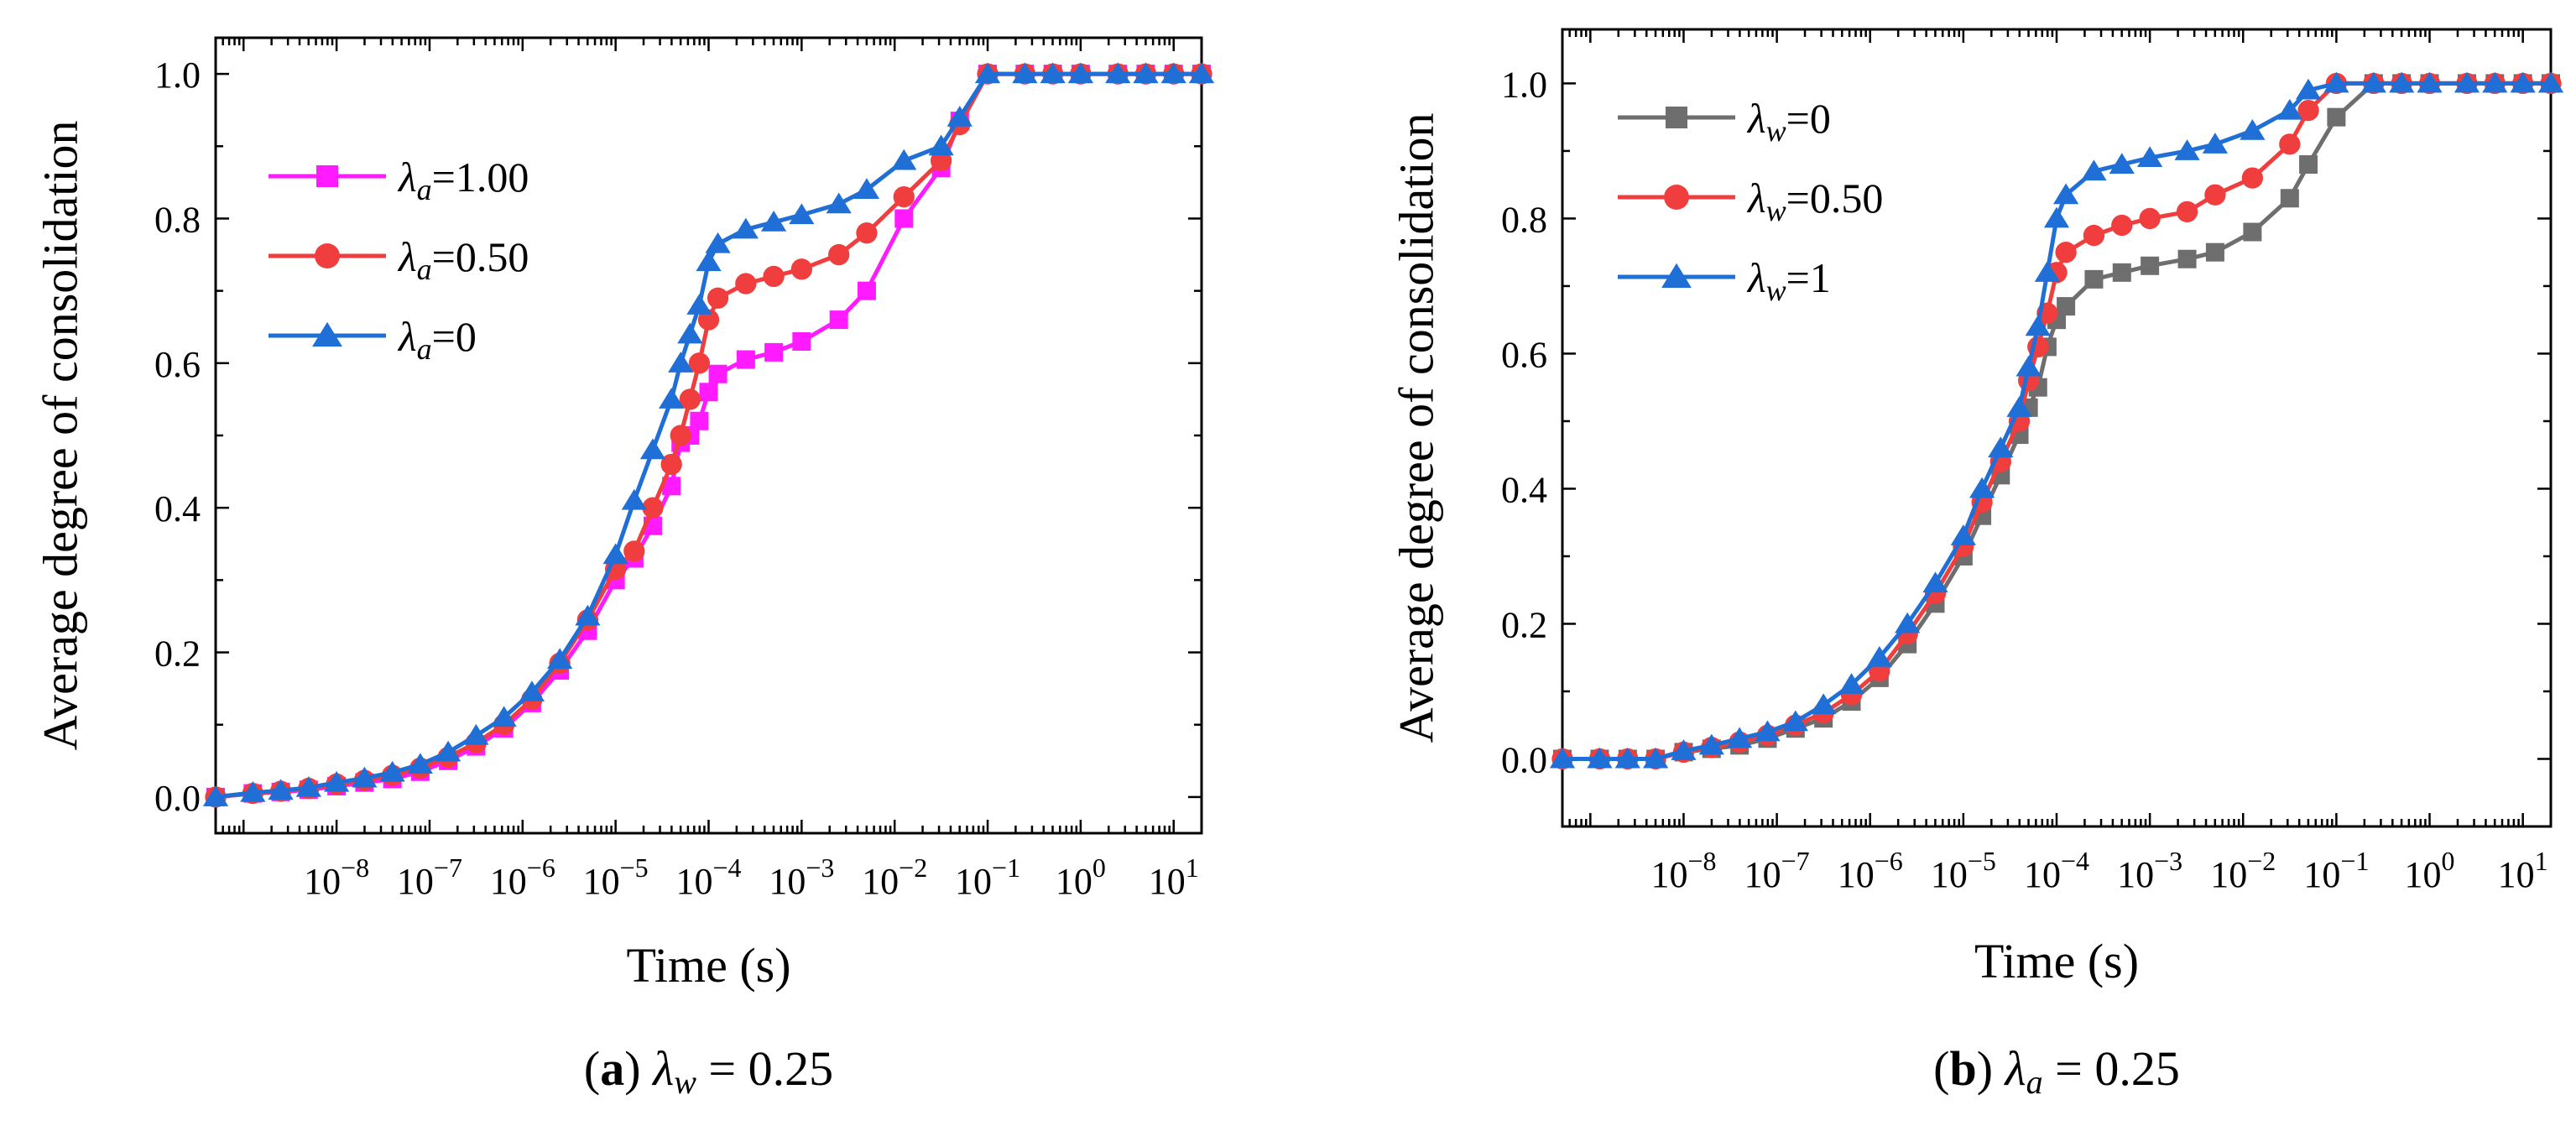  Describe the element at coordinates (1724, 121) in the screenshot. I see `legend-entry: λw=0` at that location.